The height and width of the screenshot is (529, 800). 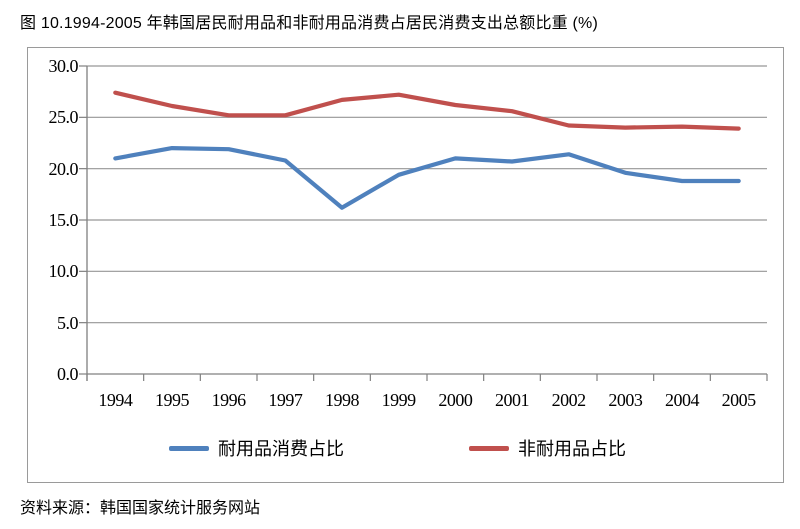 I want to click on y-axis-labels: 0.0 5.0 10.0 15.0 20.0 25.0 30.0, so click(x=53, y=265).